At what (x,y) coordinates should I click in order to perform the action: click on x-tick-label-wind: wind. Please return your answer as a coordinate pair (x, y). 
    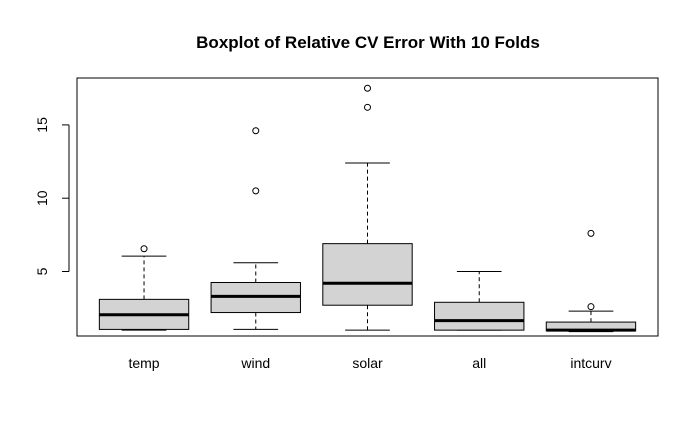
    Looking at the image, I should click on (255, 363).